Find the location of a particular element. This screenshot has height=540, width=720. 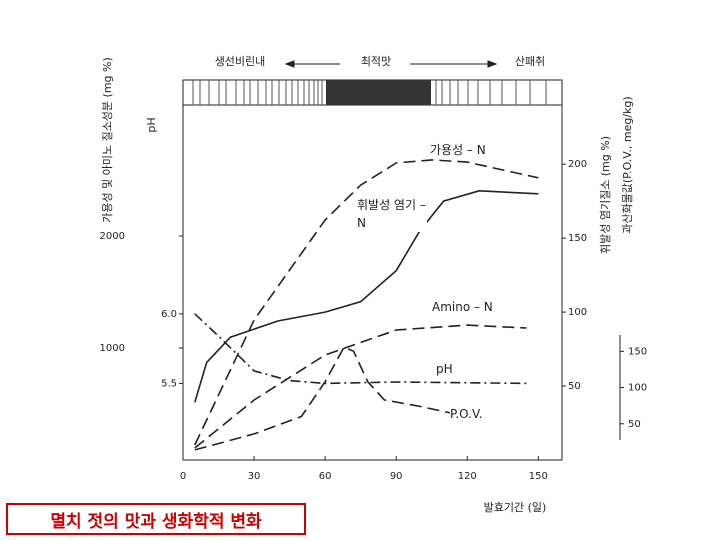

y-tick-label: 6.0 is located at coordinates (169, 314).